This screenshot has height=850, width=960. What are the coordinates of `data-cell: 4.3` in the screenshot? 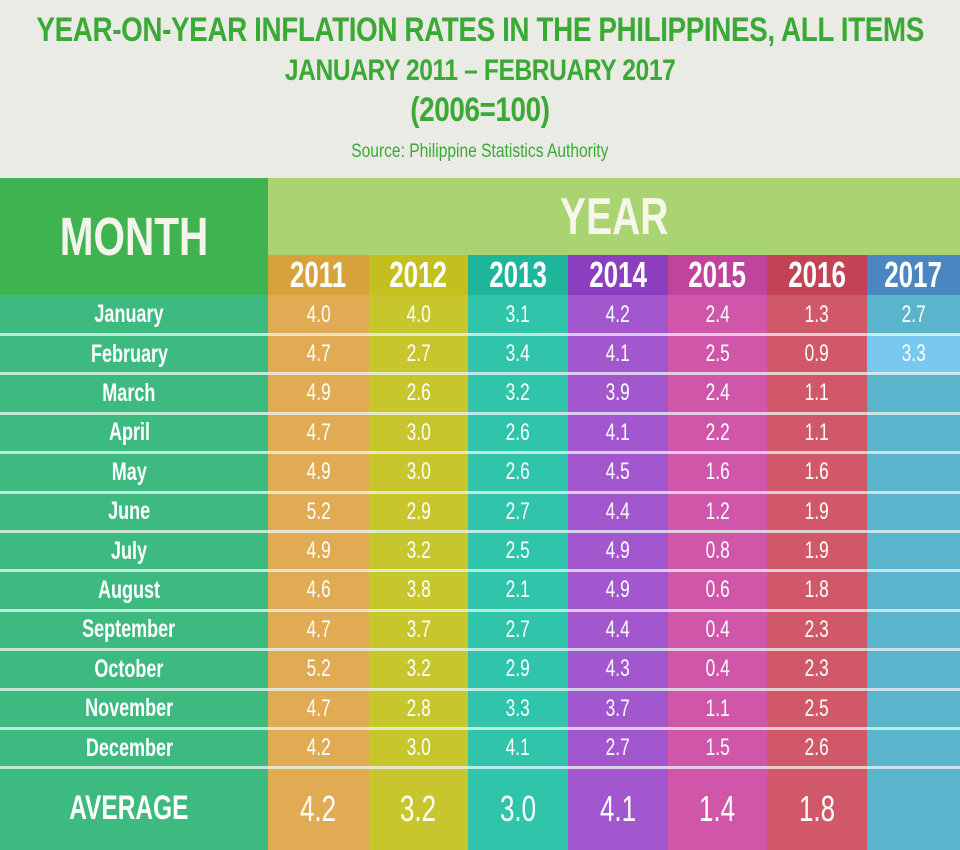 It's located at (618, 669).